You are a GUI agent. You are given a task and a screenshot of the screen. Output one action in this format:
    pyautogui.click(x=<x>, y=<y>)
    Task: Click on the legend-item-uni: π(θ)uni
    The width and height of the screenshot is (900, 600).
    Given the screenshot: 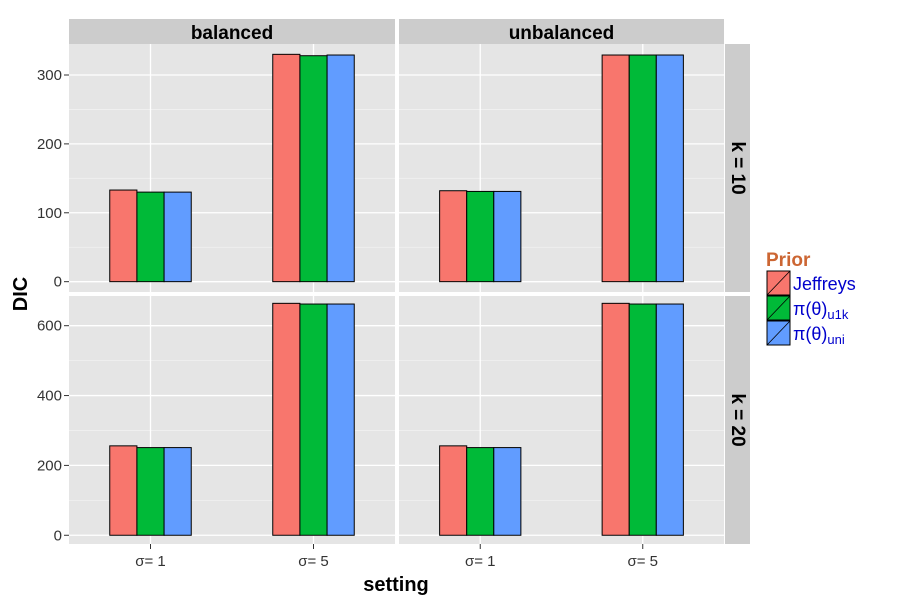 What is the action you would take?
    pyautogui.click(x=805, y=333)
    